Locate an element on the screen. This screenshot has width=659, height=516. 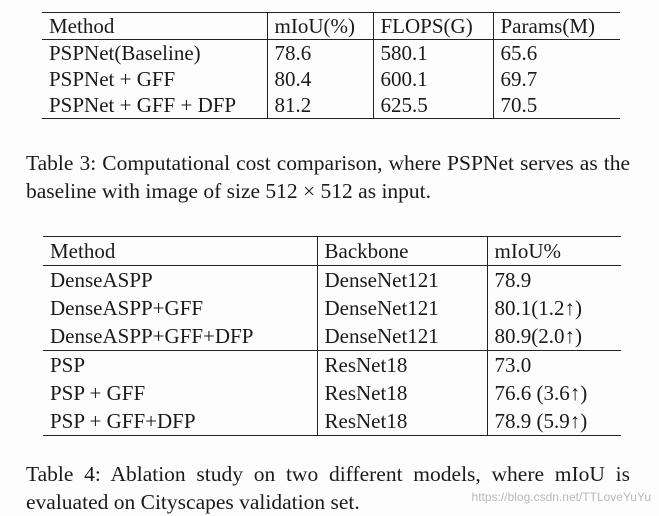
table-row: DenseASPP DenseNet121 78.9 is located at coordinates (332, 279).